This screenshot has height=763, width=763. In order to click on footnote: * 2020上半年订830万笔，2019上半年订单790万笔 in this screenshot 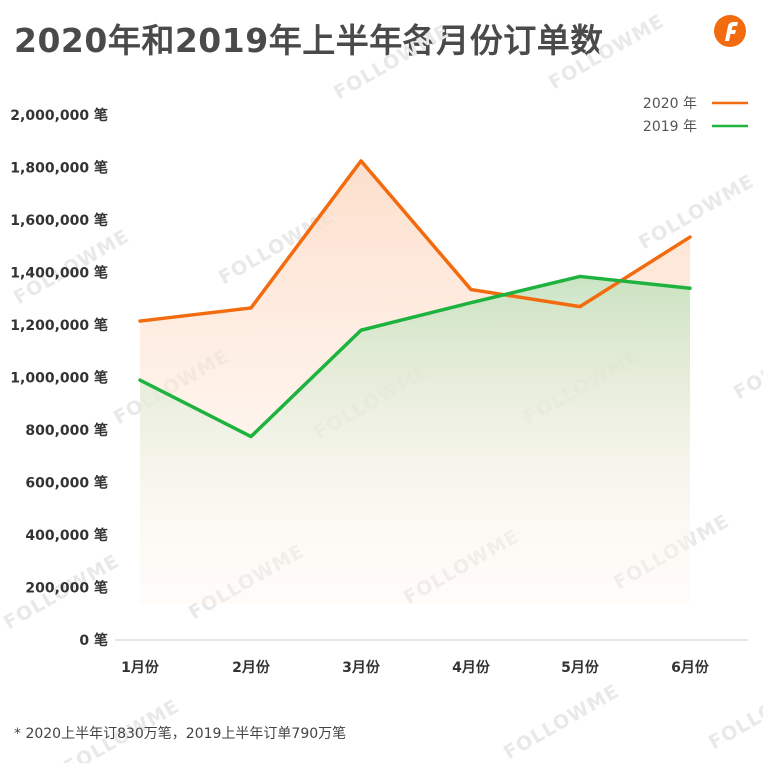, I will do `click(180, 734)`.